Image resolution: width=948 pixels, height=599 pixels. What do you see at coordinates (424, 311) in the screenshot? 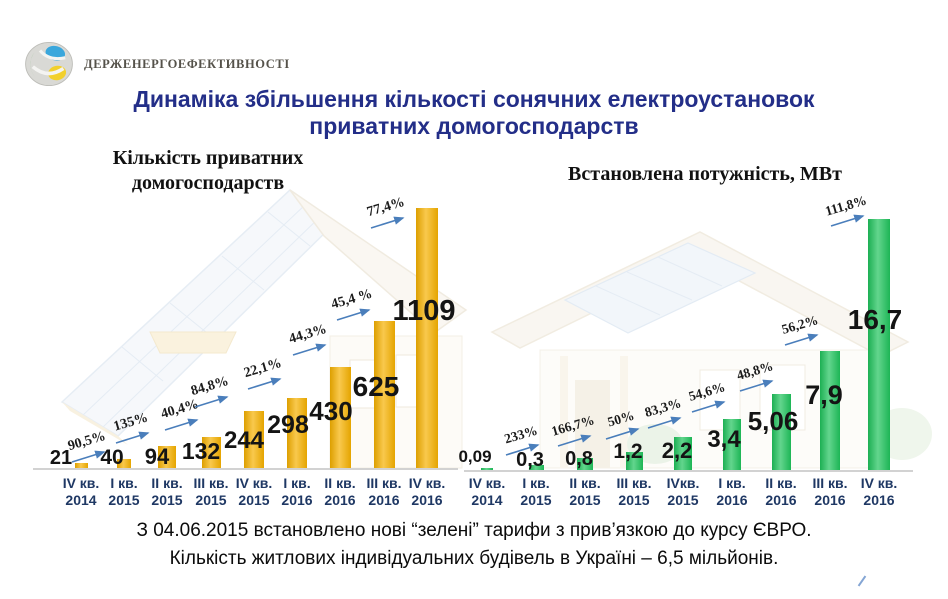
I see `households-value-label: 1109` at bounding box center [424, 311].